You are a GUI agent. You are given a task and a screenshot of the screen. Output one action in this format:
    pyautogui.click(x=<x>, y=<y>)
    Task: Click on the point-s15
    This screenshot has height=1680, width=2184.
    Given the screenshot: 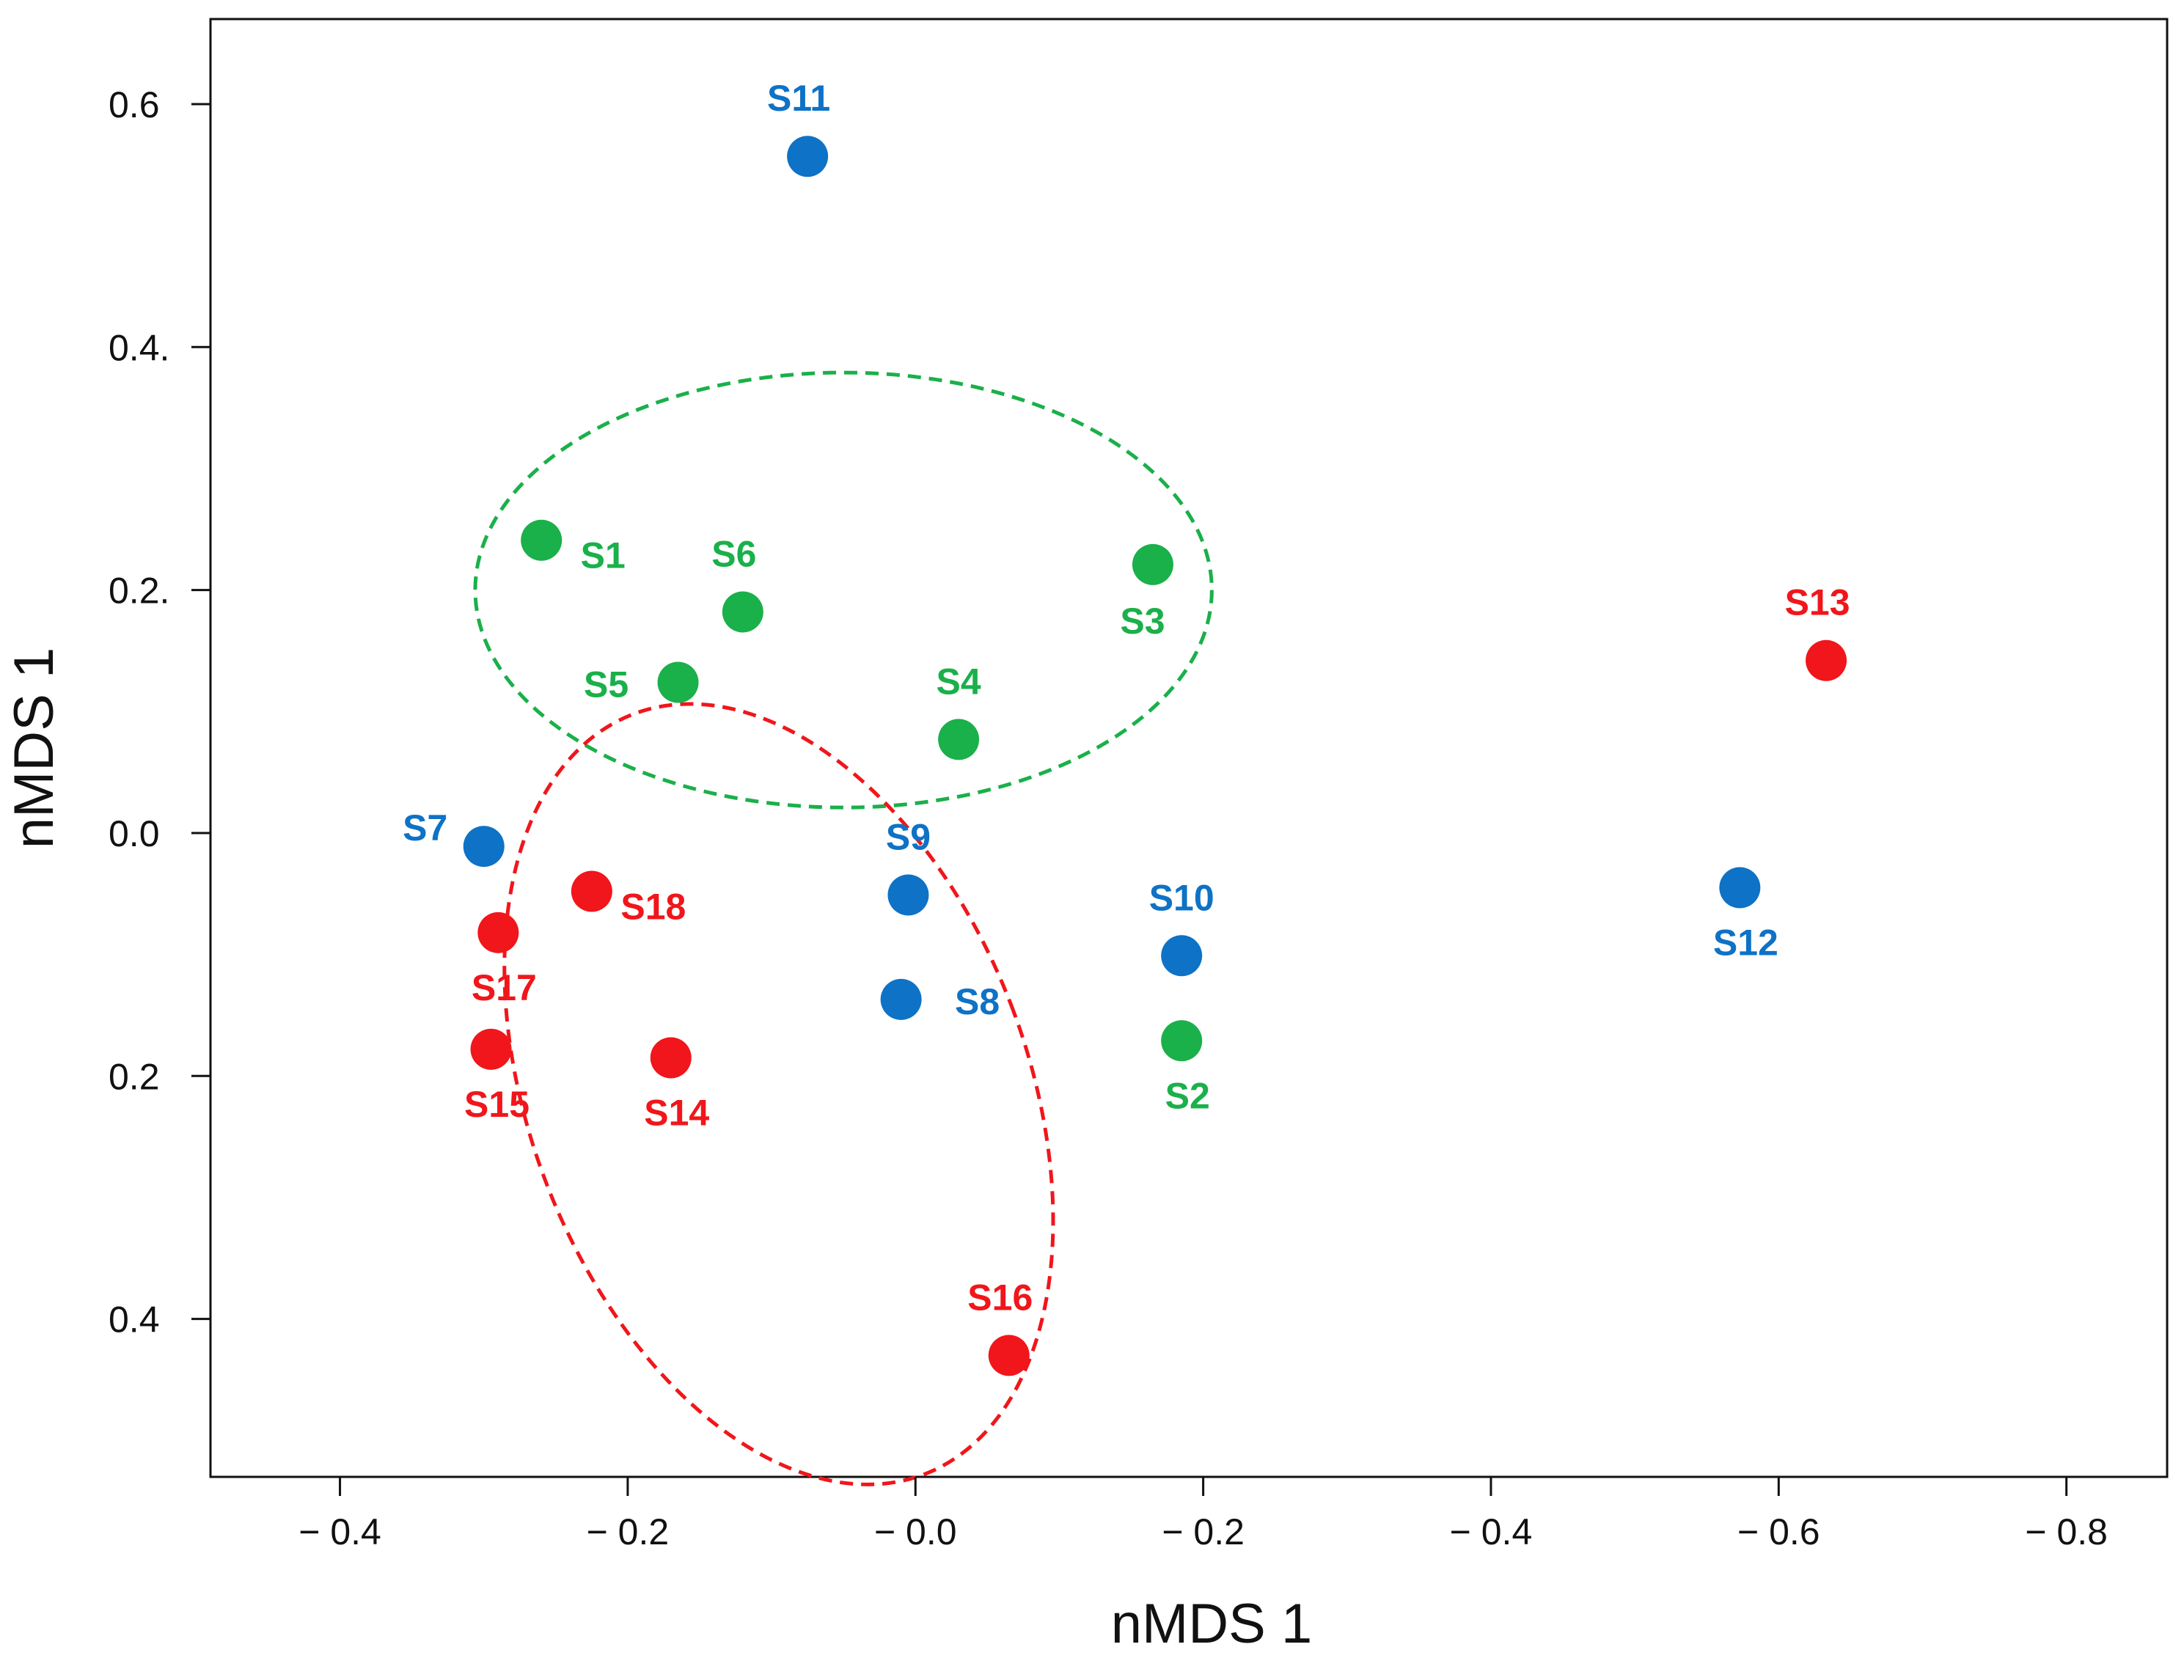 What is the action you would take?
    pyautogui.click(x=491, y=1049)
    